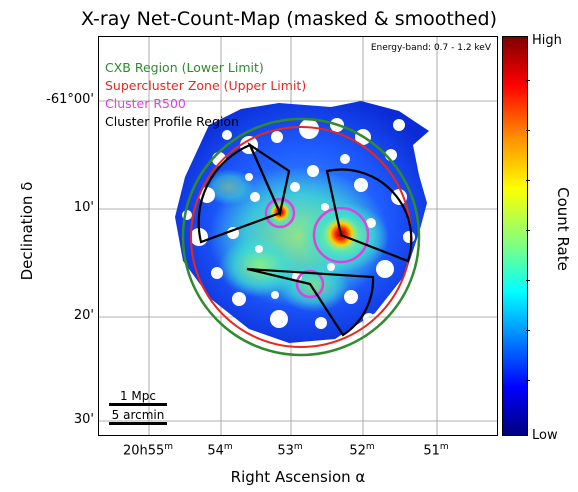 Image resolution: width=578 pixels, height=492 pixels. What do you see at coordinates (545, 435) in the screenshot?
I see `colorbar-low-label: Low` at bounding box center [545, 435].